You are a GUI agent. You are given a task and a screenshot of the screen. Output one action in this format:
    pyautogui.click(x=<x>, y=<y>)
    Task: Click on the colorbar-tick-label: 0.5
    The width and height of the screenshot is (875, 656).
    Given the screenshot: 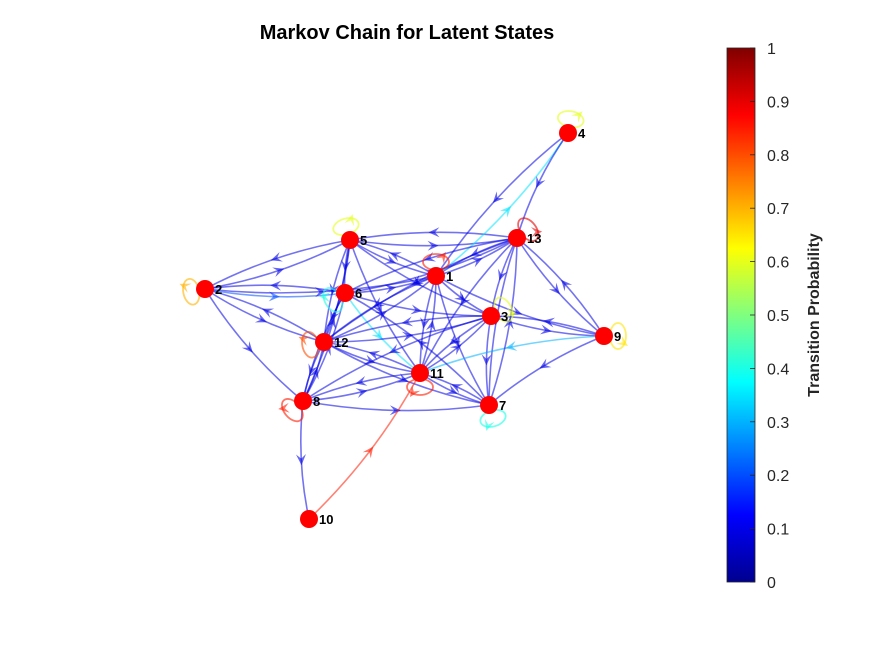 What is the action you would take?
    pyautogui.click(x=778, y=316)
    